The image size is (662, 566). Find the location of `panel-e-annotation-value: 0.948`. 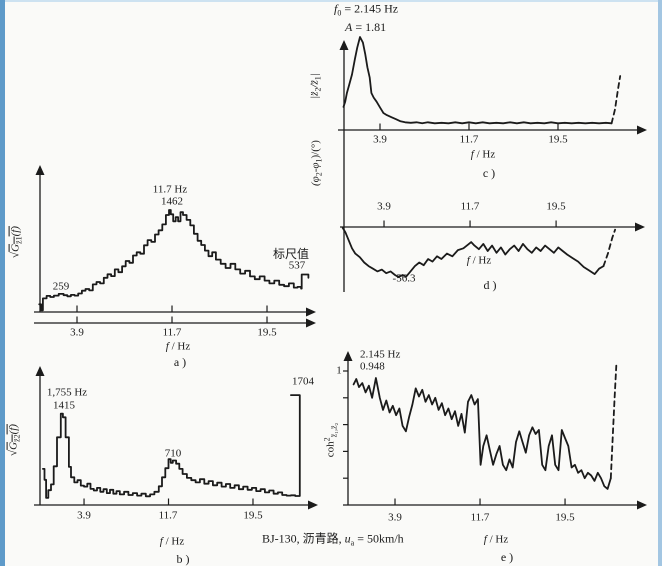

panel-e-annotation-value: 0.948 is located at coordinates (372, 366).